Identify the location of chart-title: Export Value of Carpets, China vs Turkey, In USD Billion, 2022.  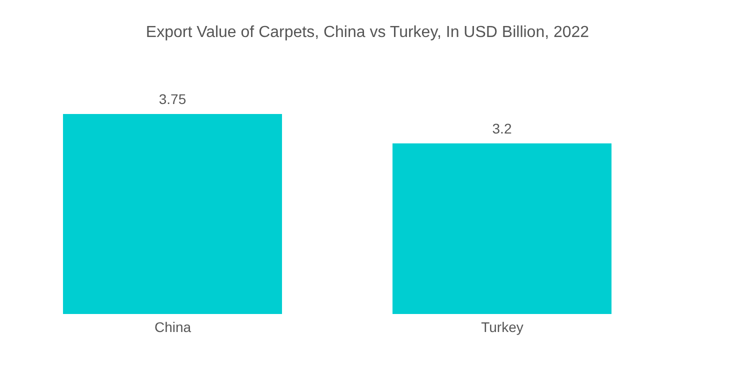
(367, 33).